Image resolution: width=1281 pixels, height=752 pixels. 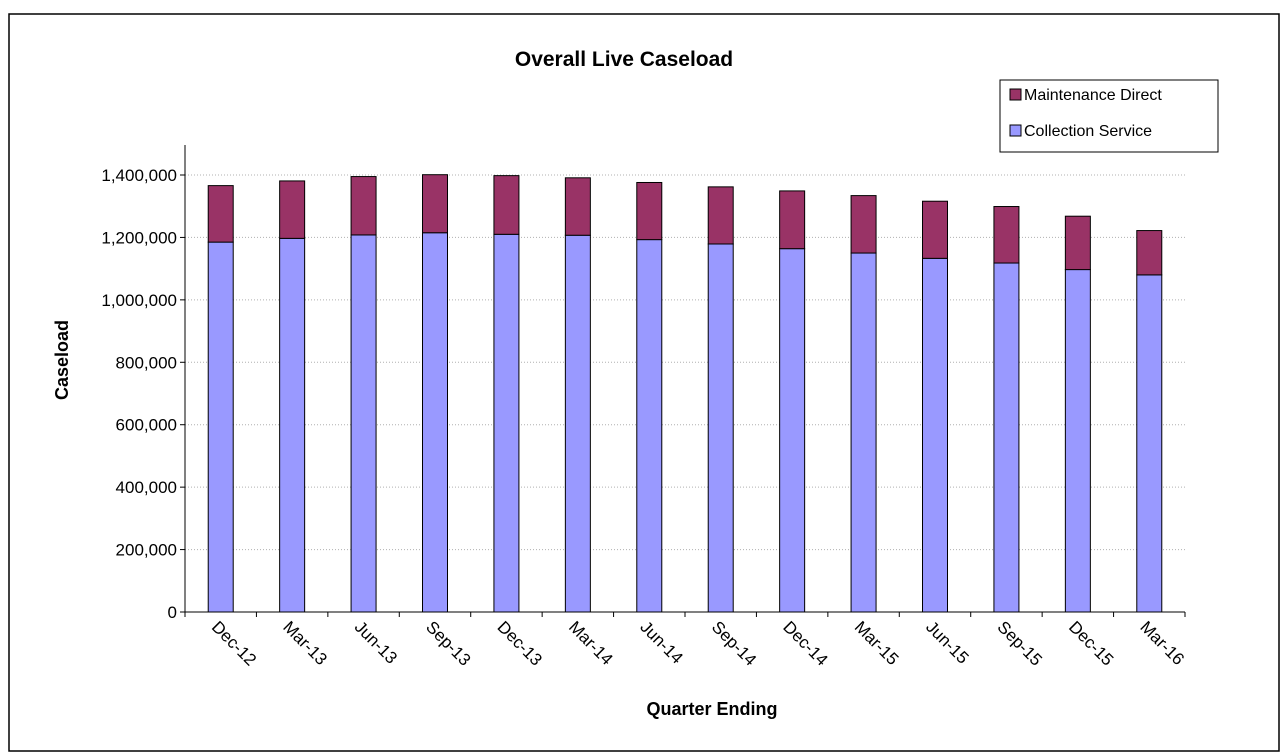 What do you see at coordinates (146, 425) in the screenshot?
I see `y-tick-label: 600,000` at bounding box center [146, 425].